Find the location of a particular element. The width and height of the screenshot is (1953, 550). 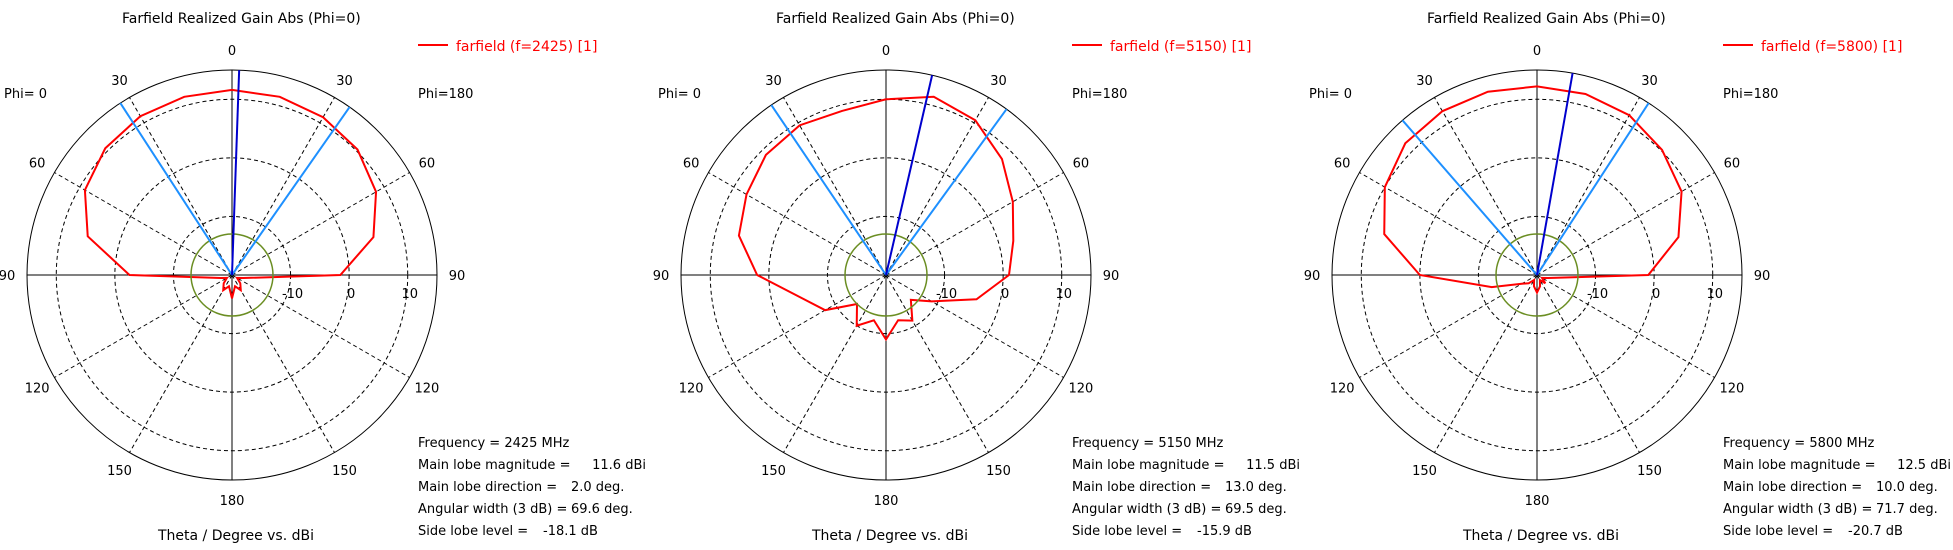

legend-label: farfield (f=5800) [1] is located at coordinates (1831, 47).